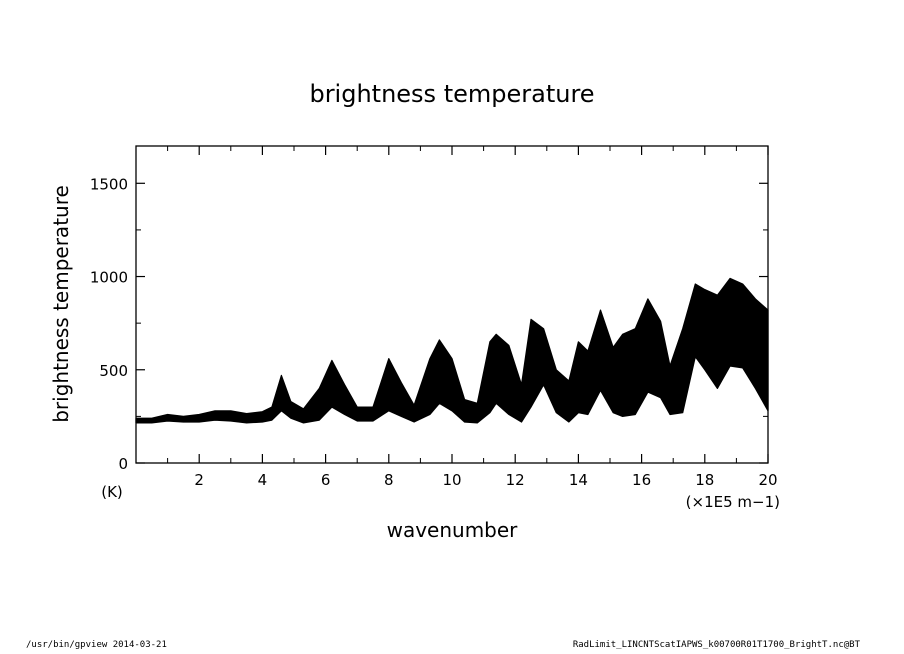 The image size is (904, 654). Describe the element at coordinates (109, 278) in the screenshot. I see `y-tick-label: 1000` at that location.